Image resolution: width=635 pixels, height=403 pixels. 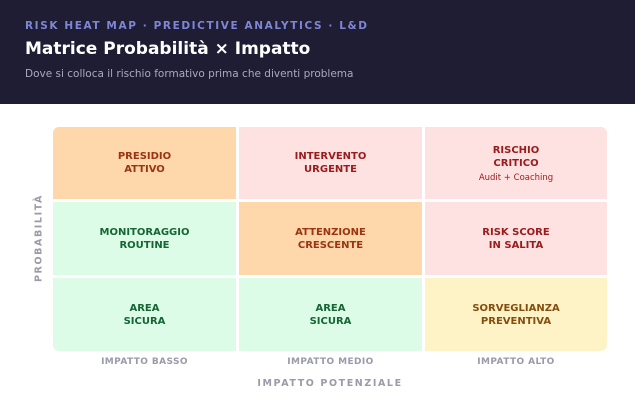 I want to click on matrix-cell-high-prob-mid-impact: INTERVENTO URGENTE, so click(x=330, y=163).